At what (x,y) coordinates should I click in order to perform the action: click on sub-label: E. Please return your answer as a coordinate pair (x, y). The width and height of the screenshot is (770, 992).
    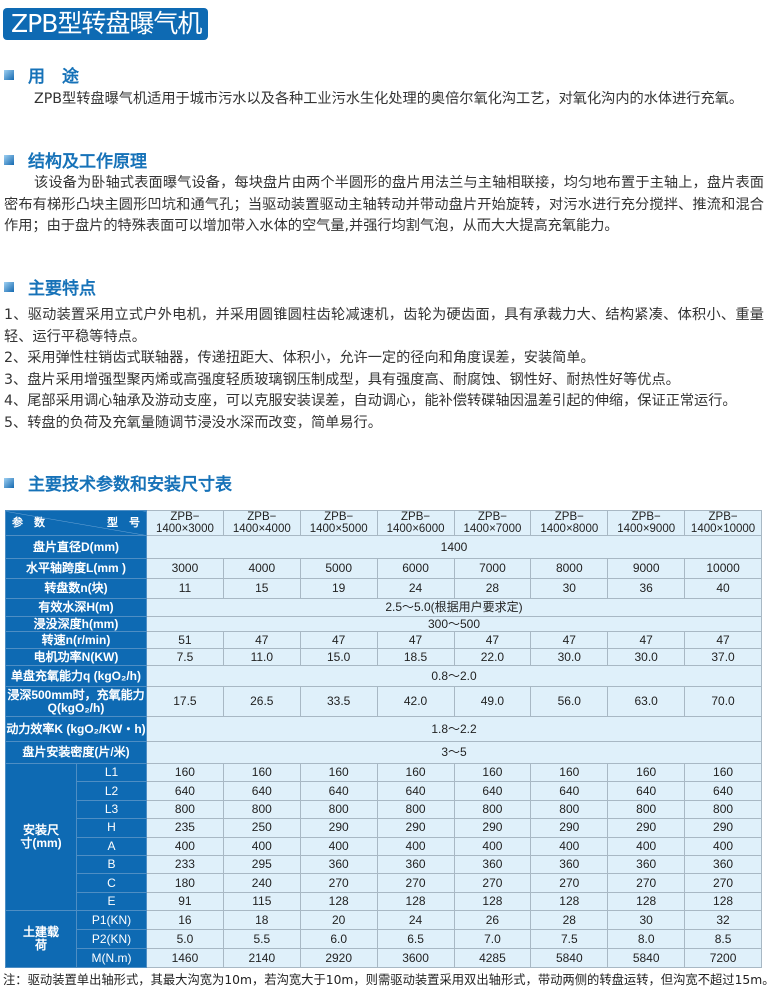
    Looking at the image, I should click on (111, 901).